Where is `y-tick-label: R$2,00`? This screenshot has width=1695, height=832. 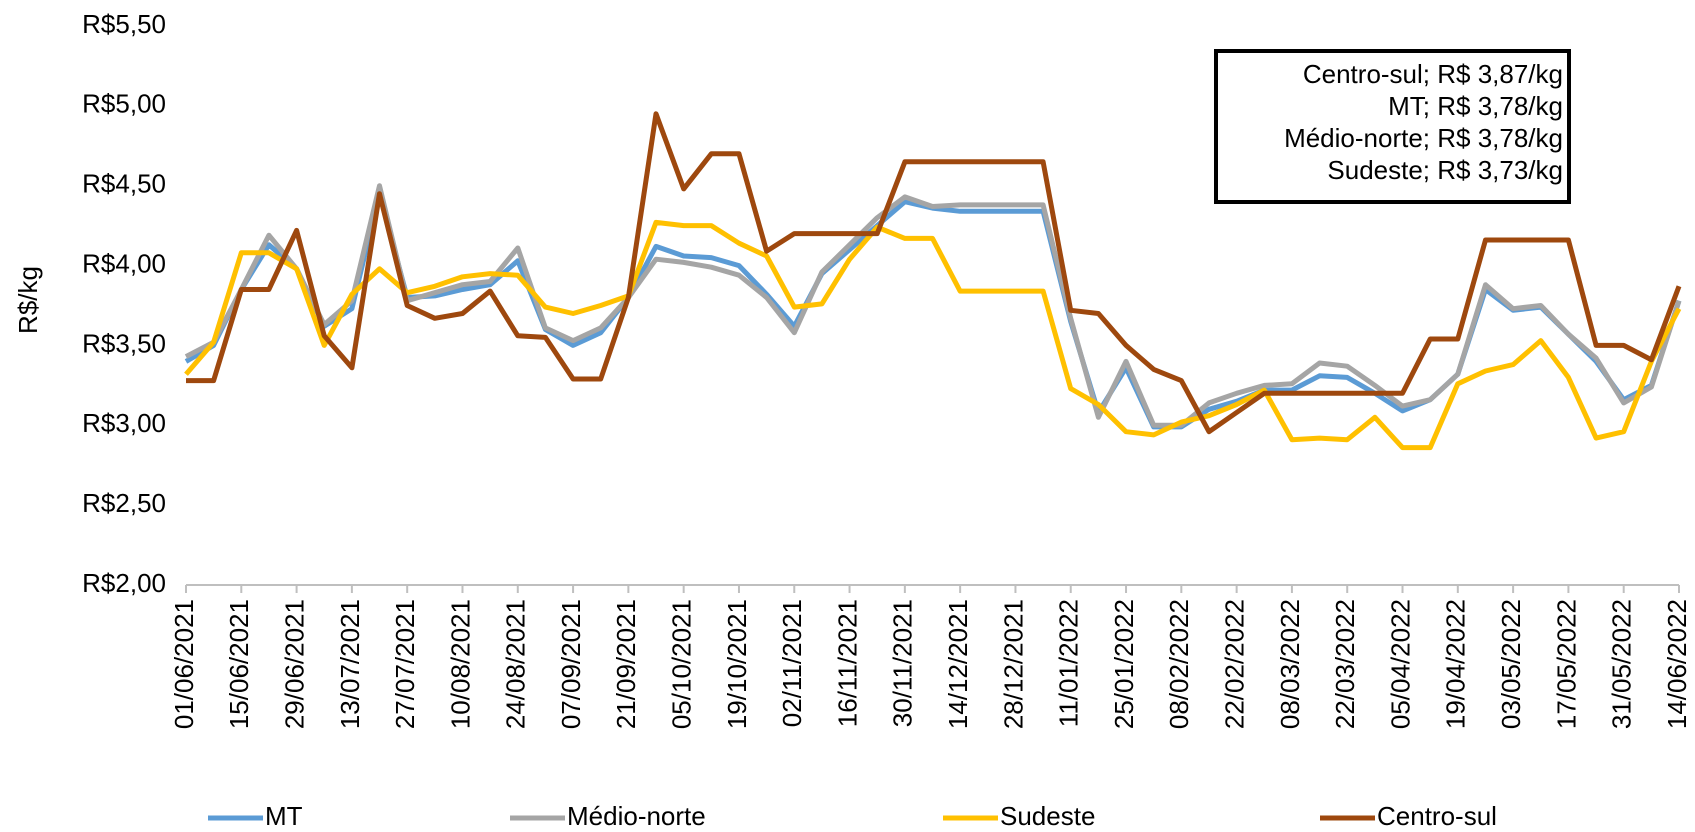
y-tick-label: R$2,00 is located at coordinates (124, 583).